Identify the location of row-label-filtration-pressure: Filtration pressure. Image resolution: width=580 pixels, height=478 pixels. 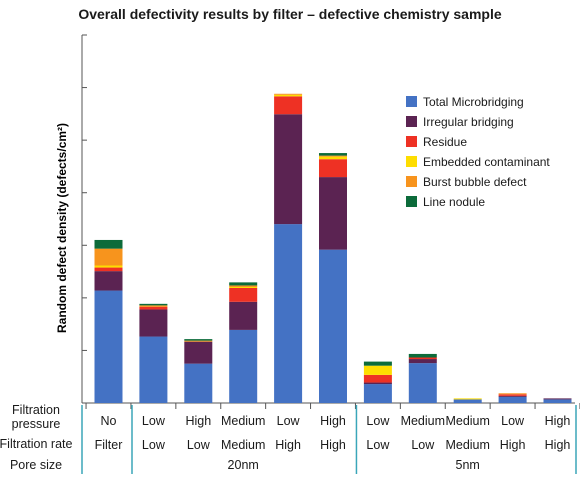
(36, 417).